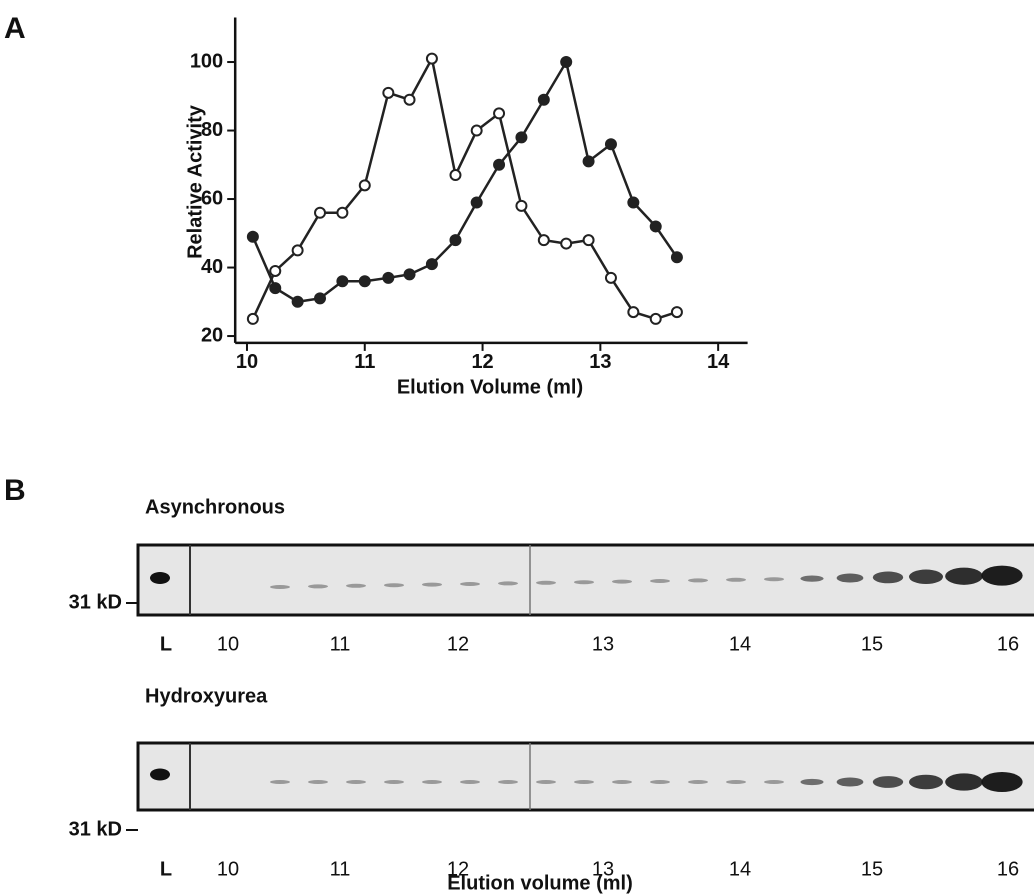 This screenshot has height=896, width=1034. What do you see at coordinates (166, 644) in the screenshot?
I see `lane-label: L` at bounding box center [166, 644].